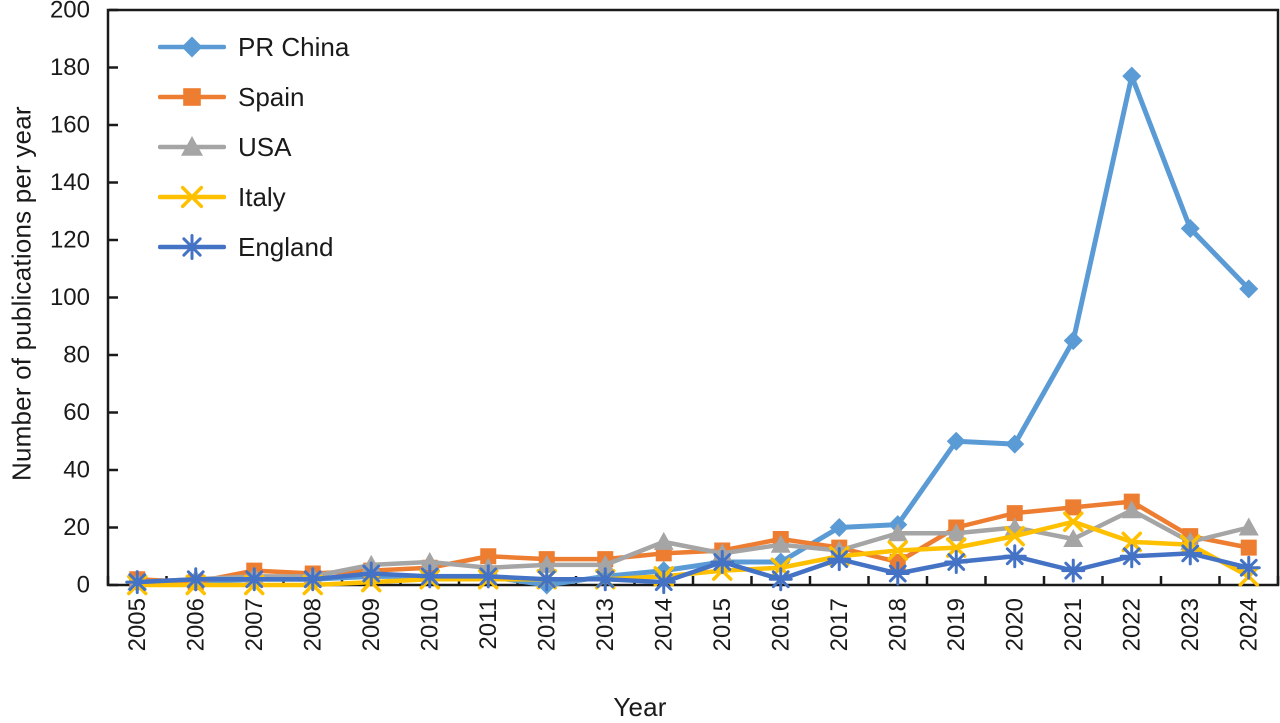 The image size is (1280, 723). What do you see at coordinates (76, 527) in the screenshot?
I see `y-tick-label: 20` at bounding box center [76, 527].